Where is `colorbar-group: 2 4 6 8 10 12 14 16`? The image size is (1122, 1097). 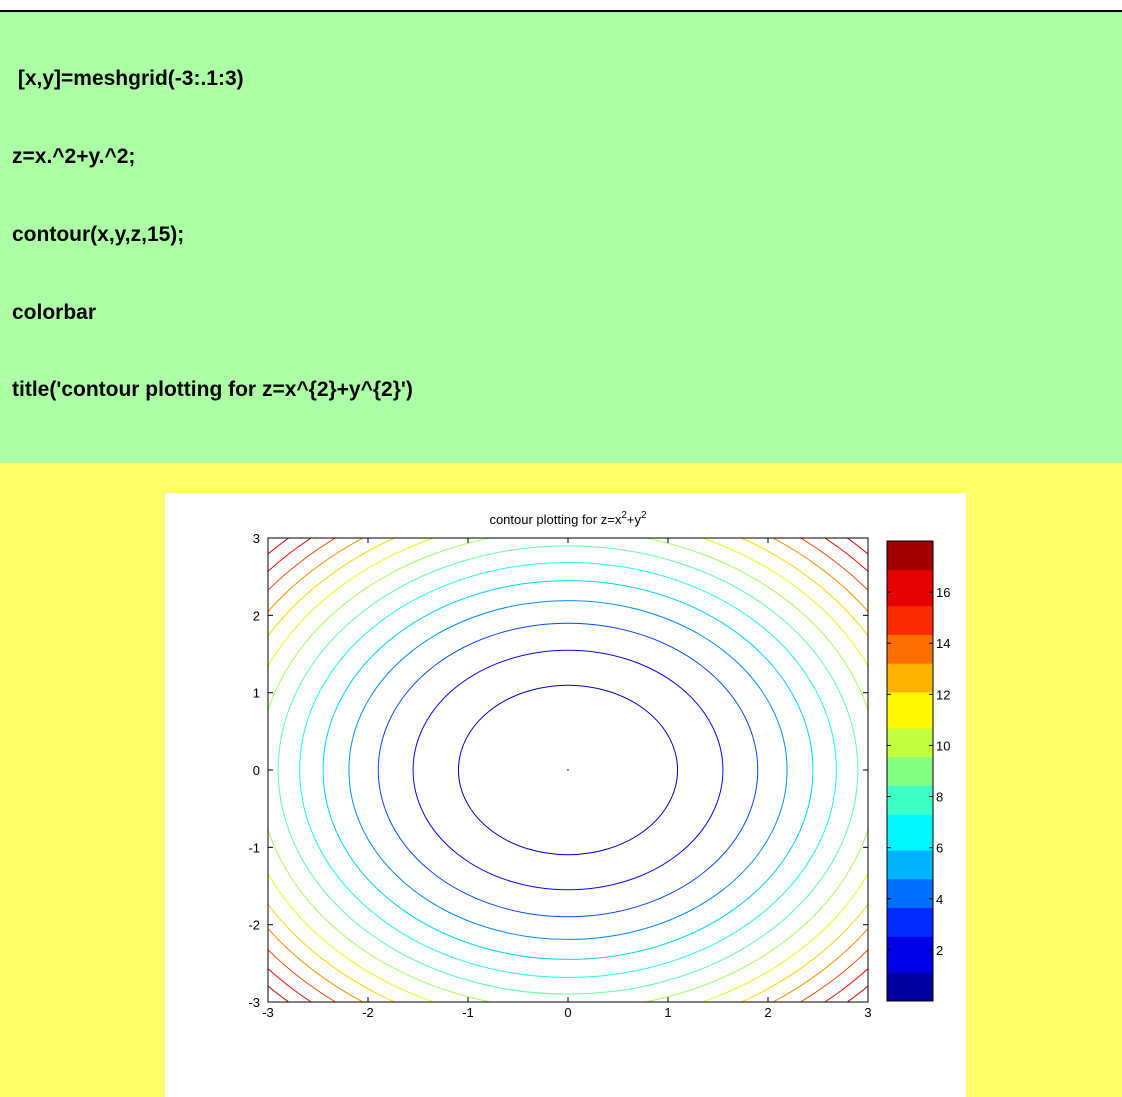
colorbar-group: 2 4 6 8 10 12 14 16 is located at coordinates (918, 771).